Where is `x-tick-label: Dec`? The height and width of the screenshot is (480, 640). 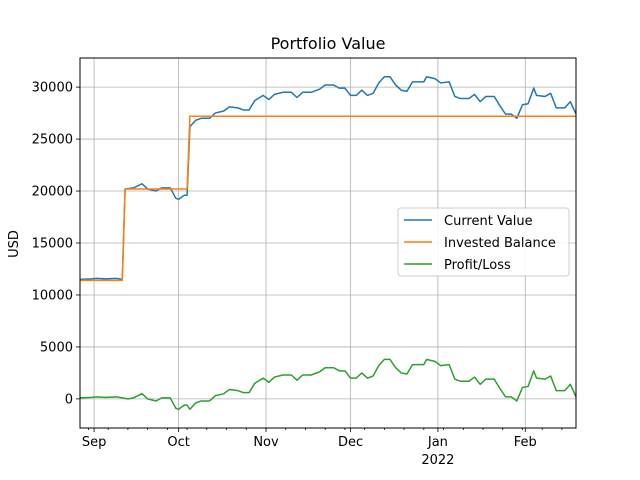
x-tick-label: Dec is located at coordinates (350, 442).